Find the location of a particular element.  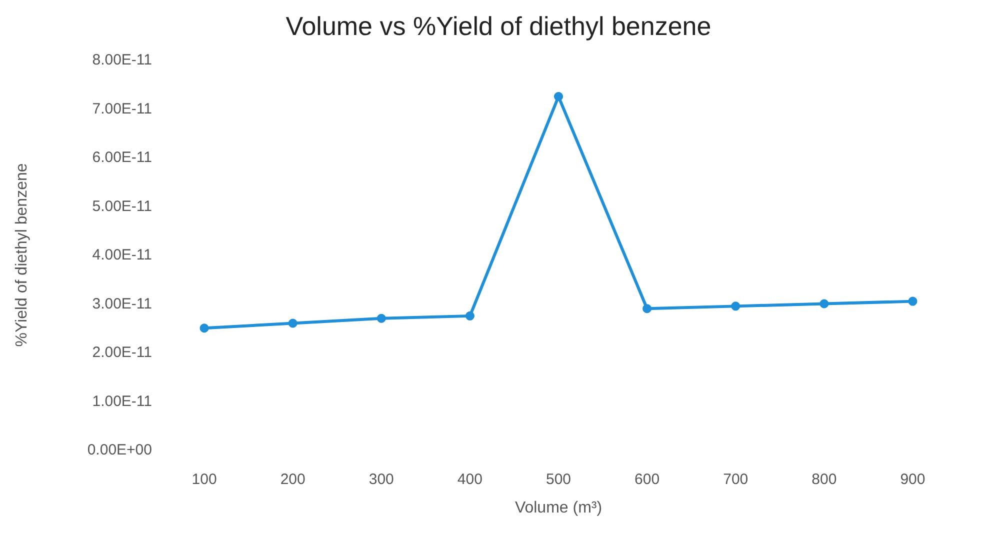

x-tick-label: 100 is located at coordinates (204, 479).